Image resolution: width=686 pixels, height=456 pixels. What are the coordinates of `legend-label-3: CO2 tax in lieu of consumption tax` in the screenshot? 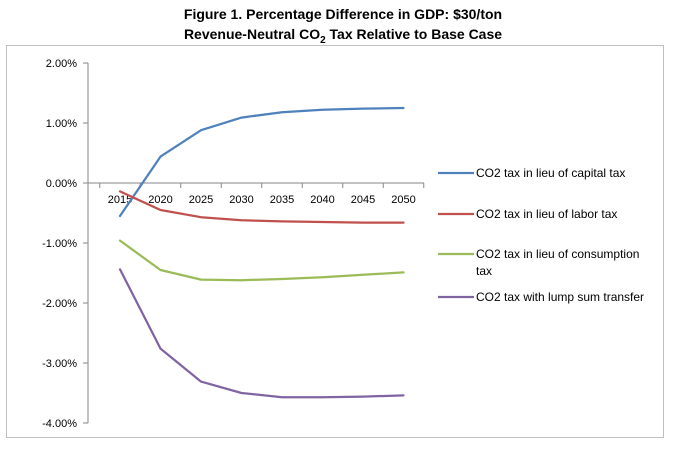 It's located at (557, 262).